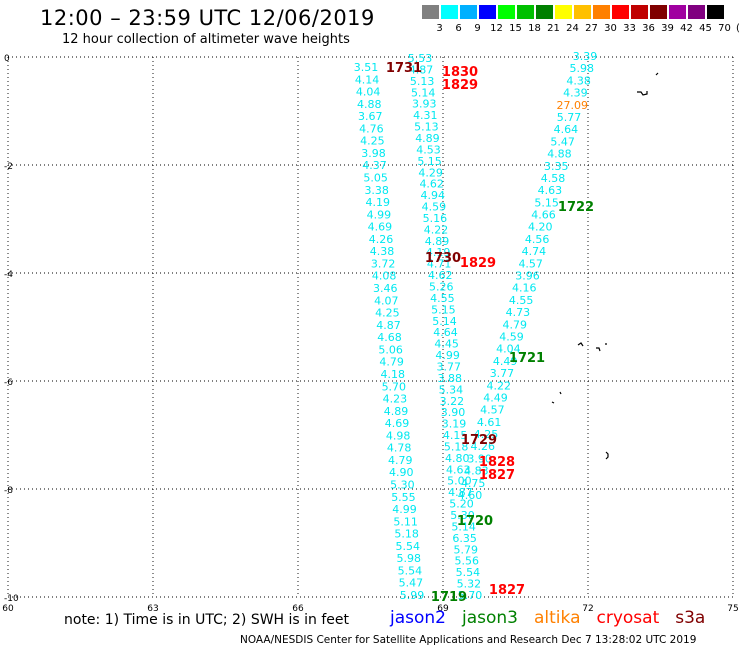 This screenshot has height=650, width=740. Describe the element at coordinates (550, 190) in the screenshot. I see `wave-height-value: 4.63` at that location.